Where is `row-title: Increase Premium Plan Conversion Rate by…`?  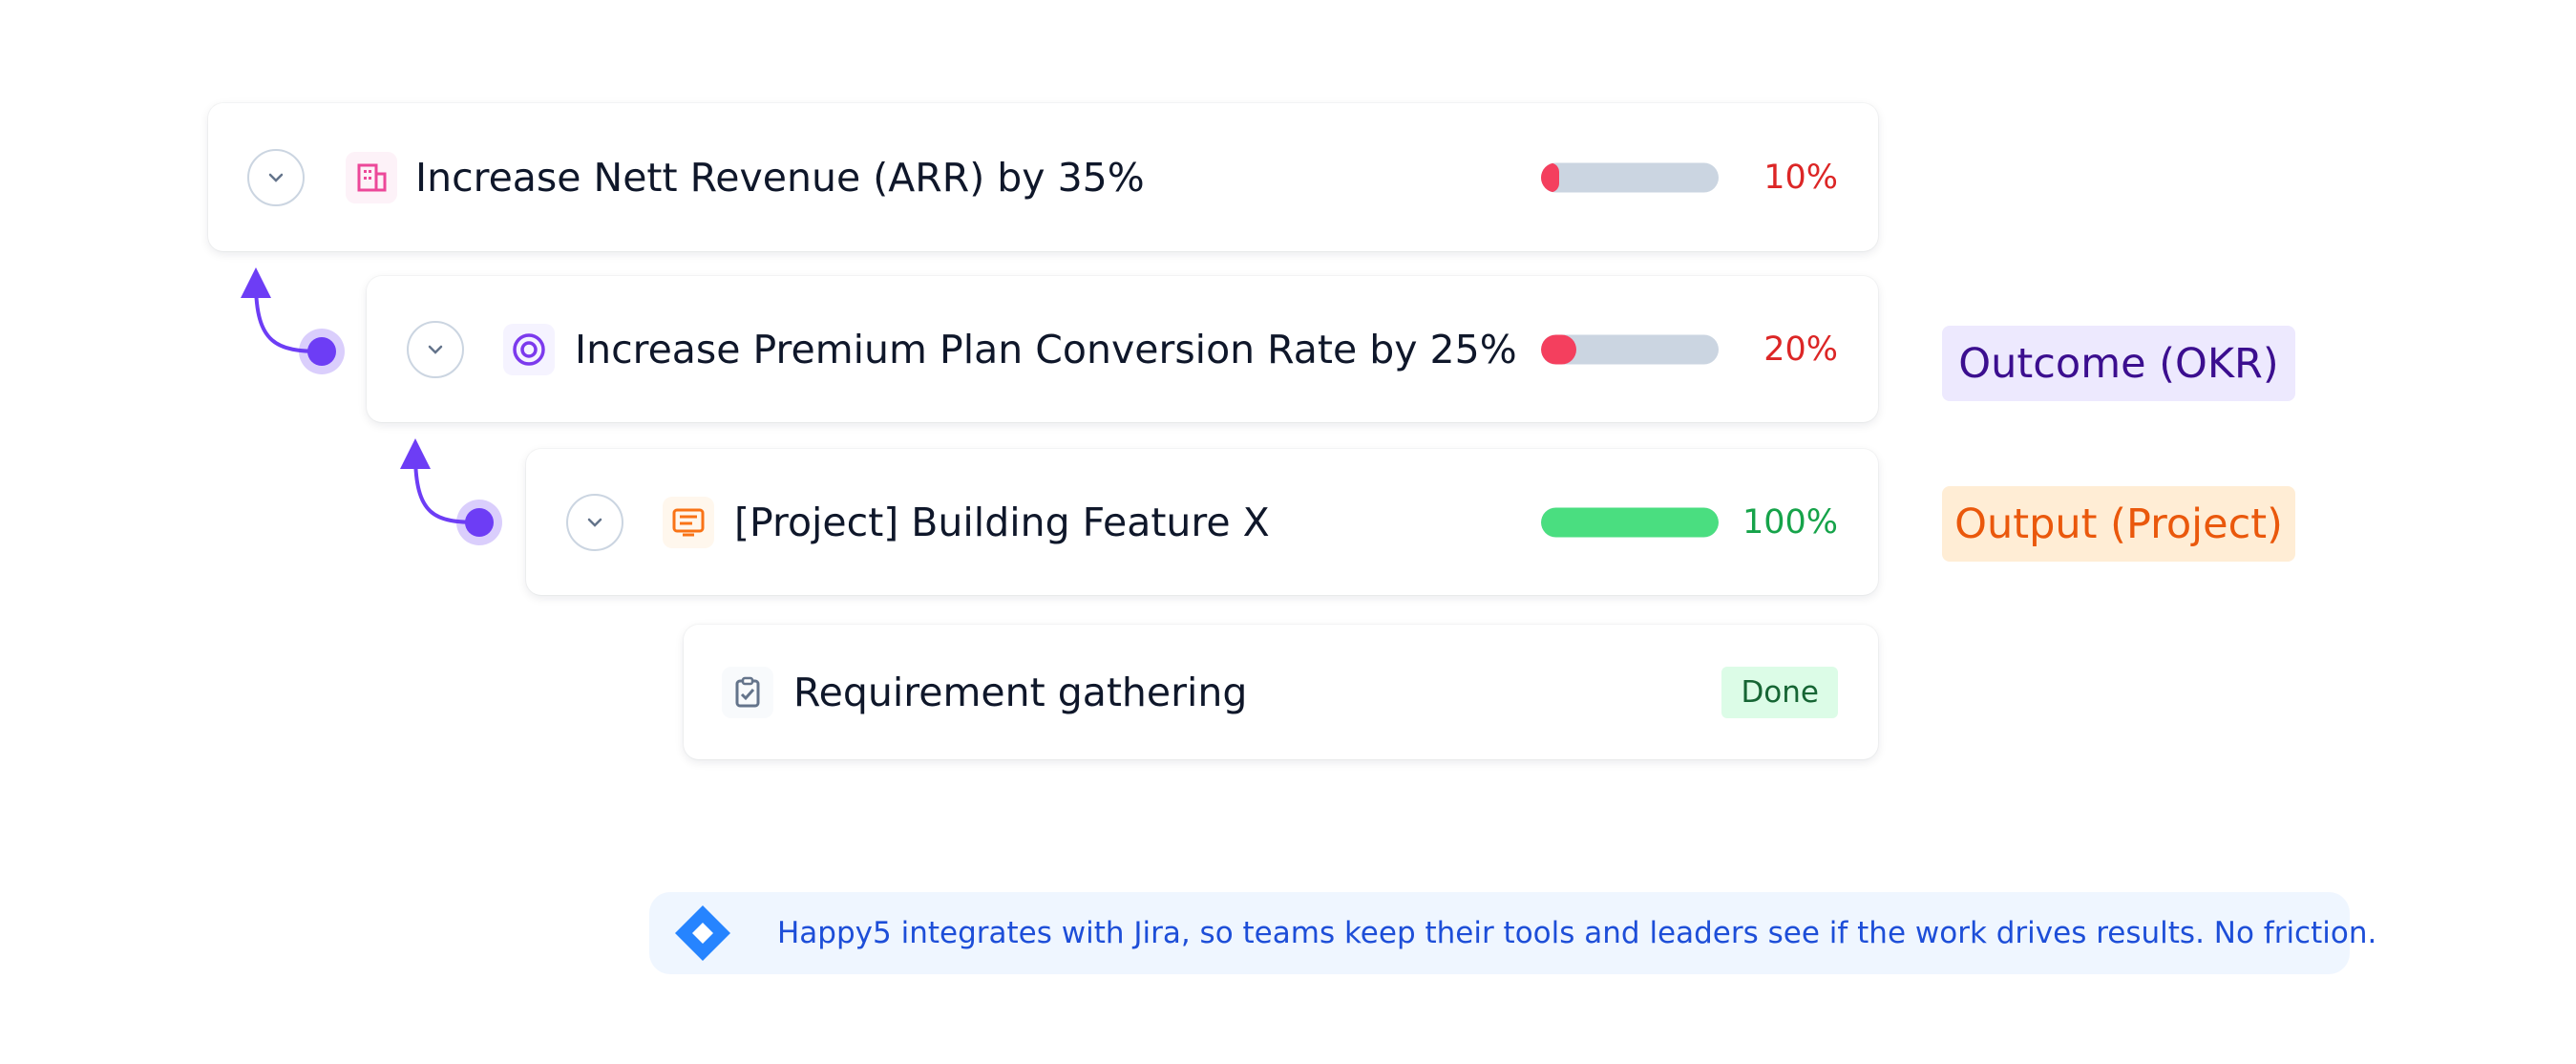 row-title: Increase Premium Plan Conversion Rate by… is located at coordinates (1046, 349).